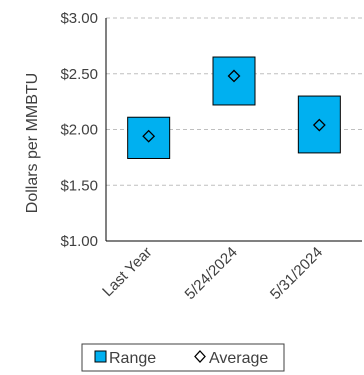 This screenshot has height=375, width=364. Describe the element at coordinates (79, 18) in the screenshot. I see `y-tick-label: $3.00` at that location.